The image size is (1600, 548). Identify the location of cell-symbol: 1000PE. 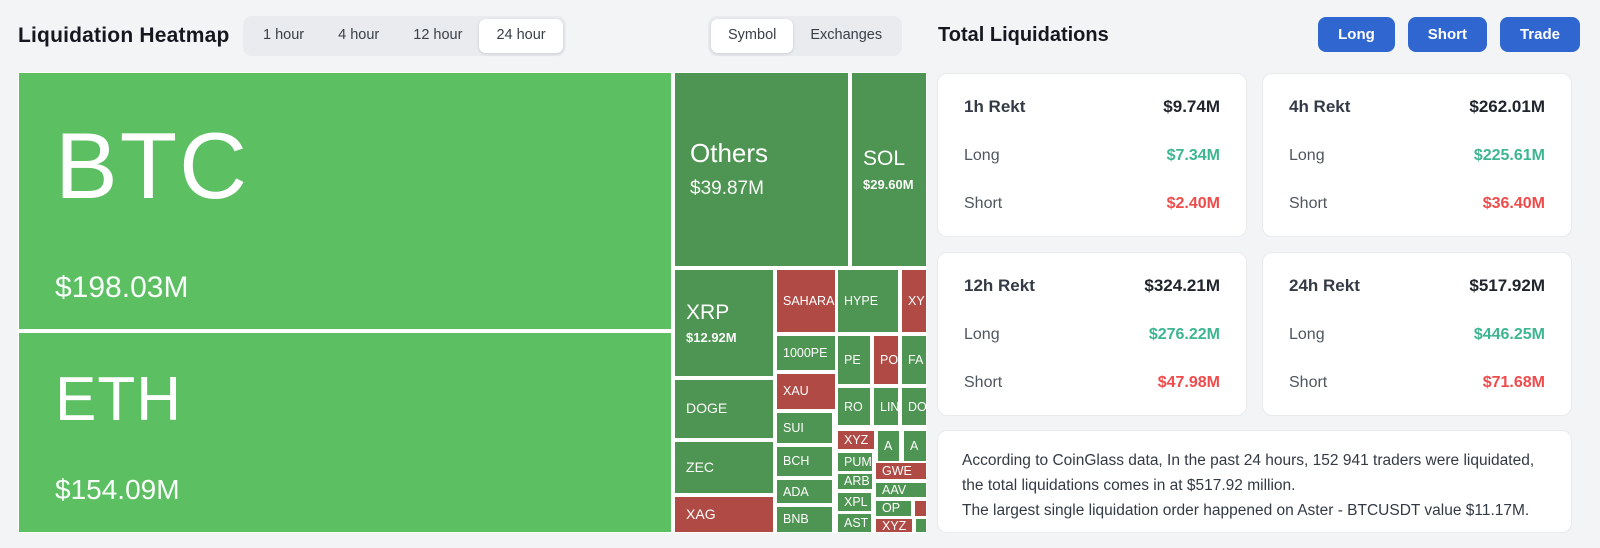
(805, 353).